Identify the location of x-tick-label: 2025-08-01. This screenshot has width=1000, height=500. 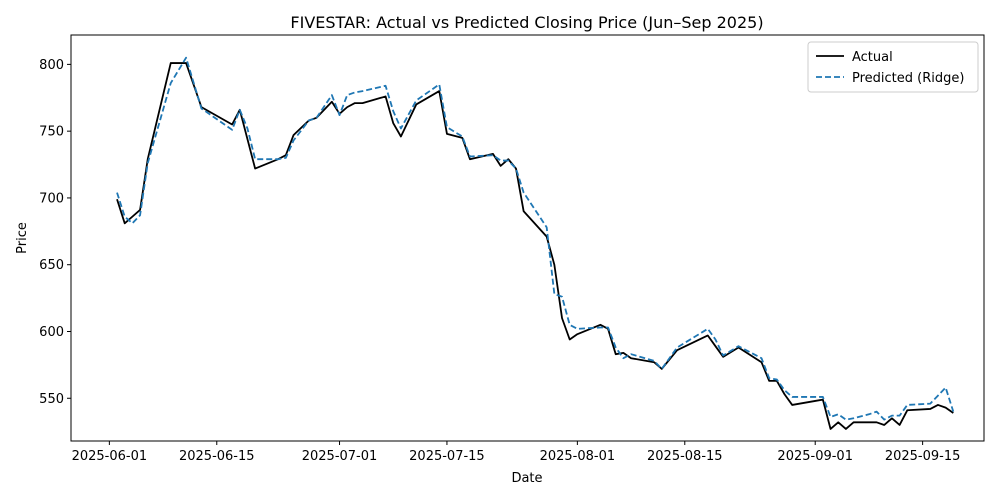
(578, 456).